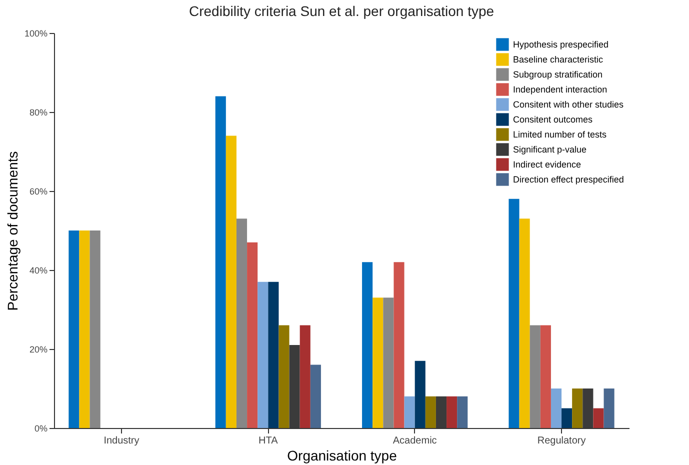 This screenshot has width=689, height=465. Describe the element at coordinates (122, 441) in the screenshot. I see `x-tick-label: Industry` at that location.